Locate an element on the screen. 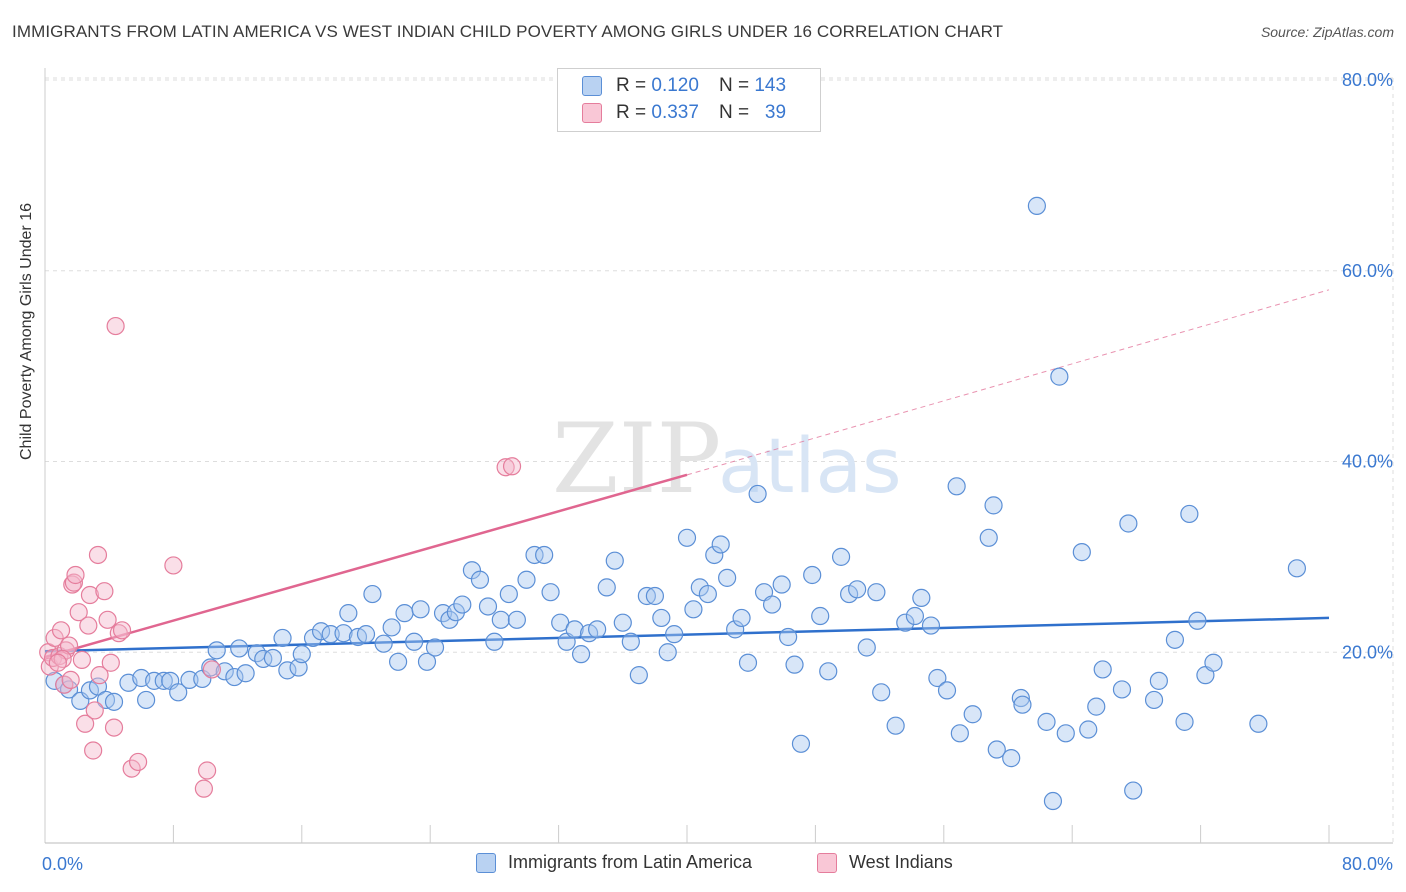 This screenshot has width=1406, height=892. series-legend-latin-america: Immigrants from Latin America is located at coordinates (614, 862).